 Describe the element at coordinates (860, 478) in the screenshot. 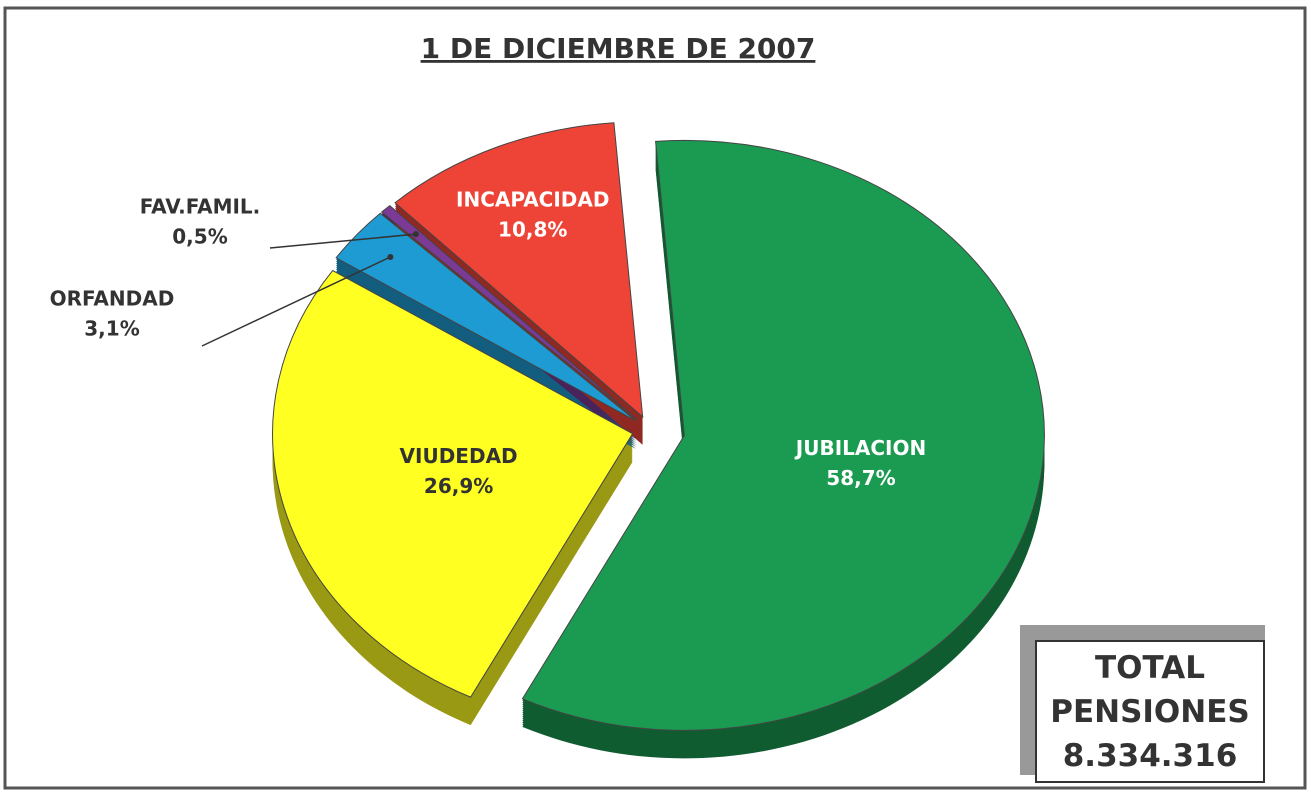

I see `slice-value: 58,7%` at that location.